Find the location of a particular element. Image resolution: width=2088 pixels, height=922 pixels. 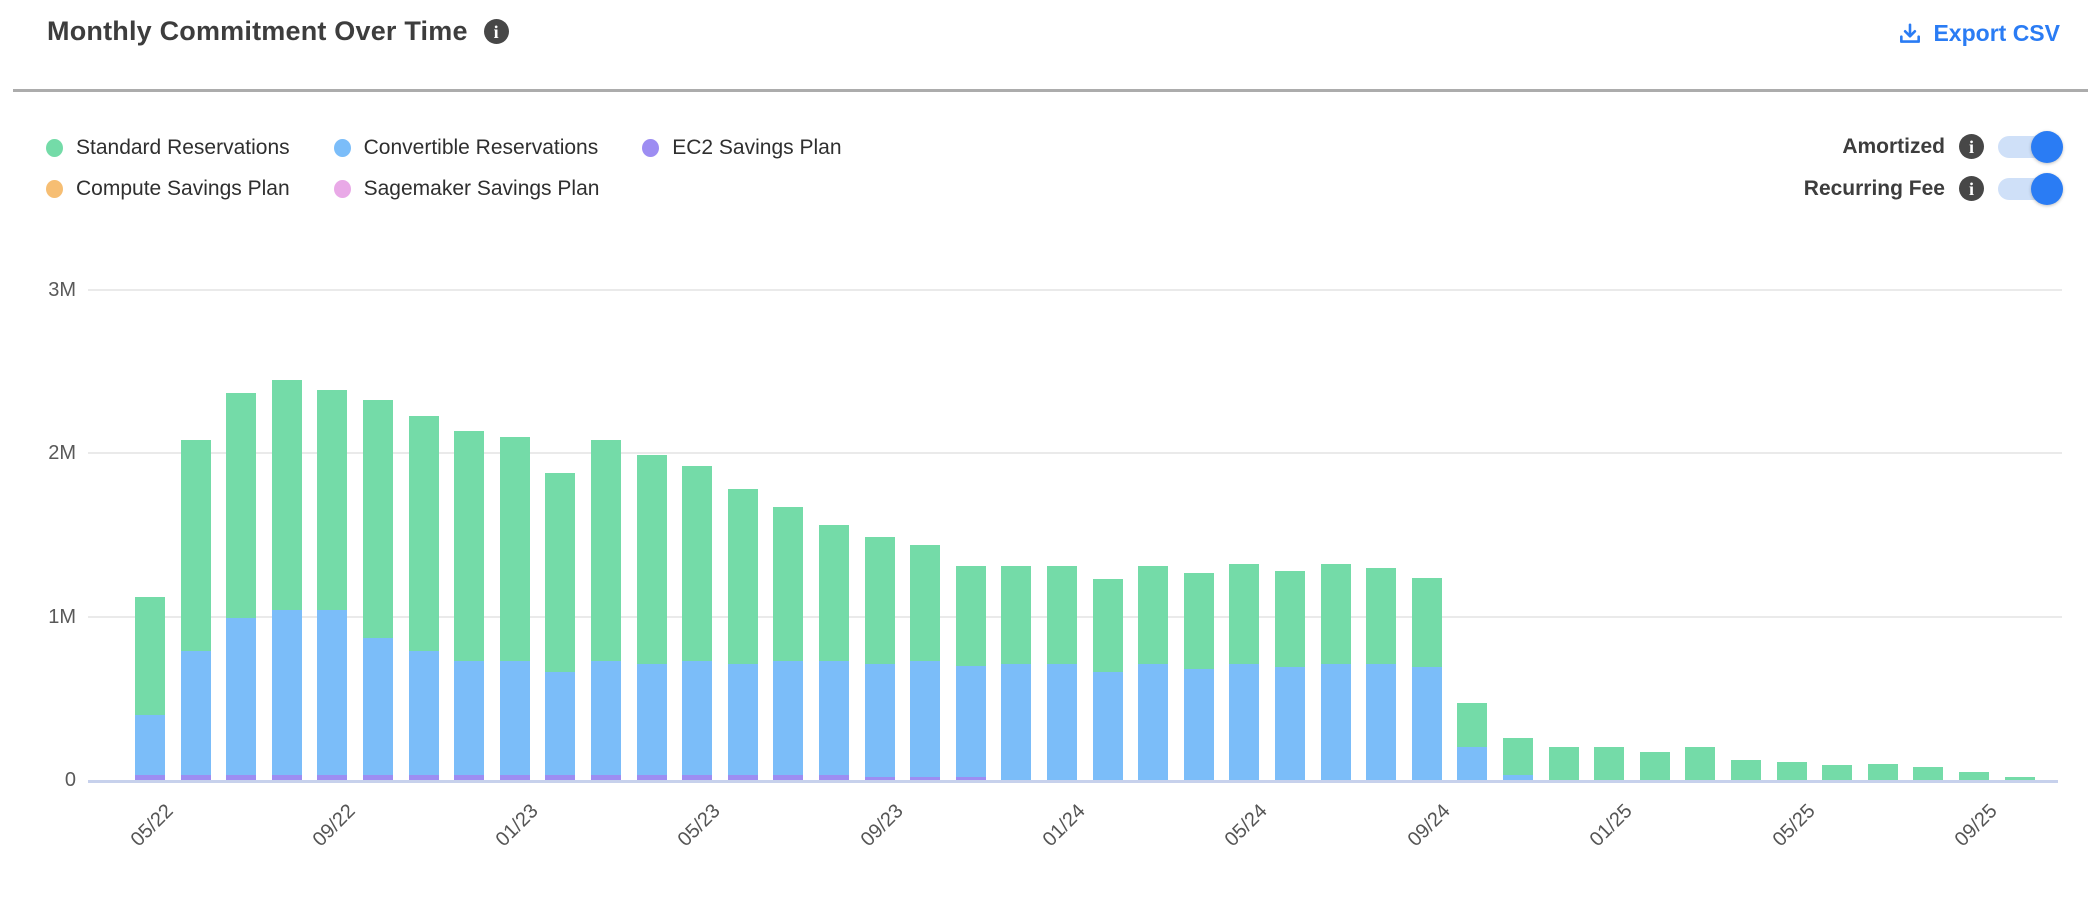

bar-08/22-convertible-reservations is located at coordinates (286, 693).